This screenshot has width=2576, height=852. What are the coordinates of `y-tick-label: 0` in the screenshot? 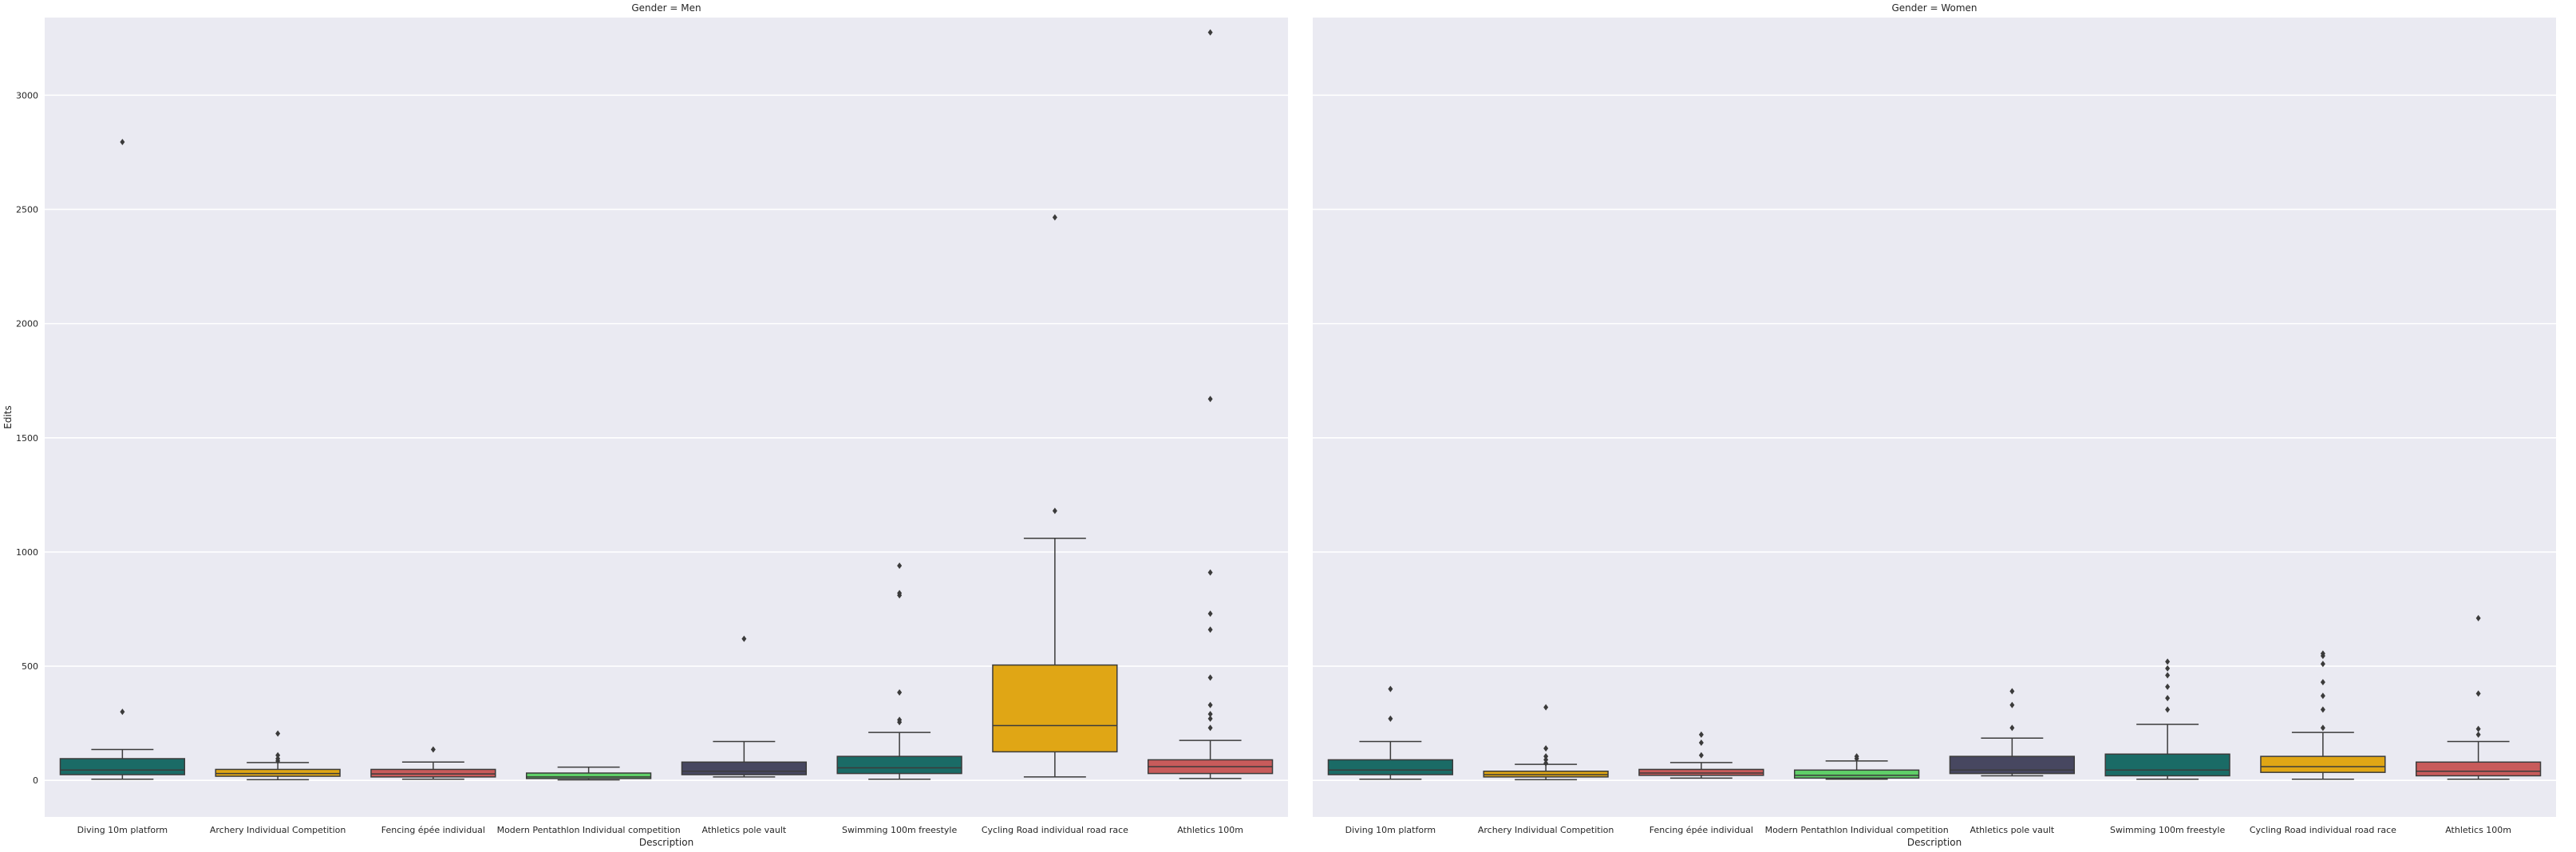 It's located at (35, 780).